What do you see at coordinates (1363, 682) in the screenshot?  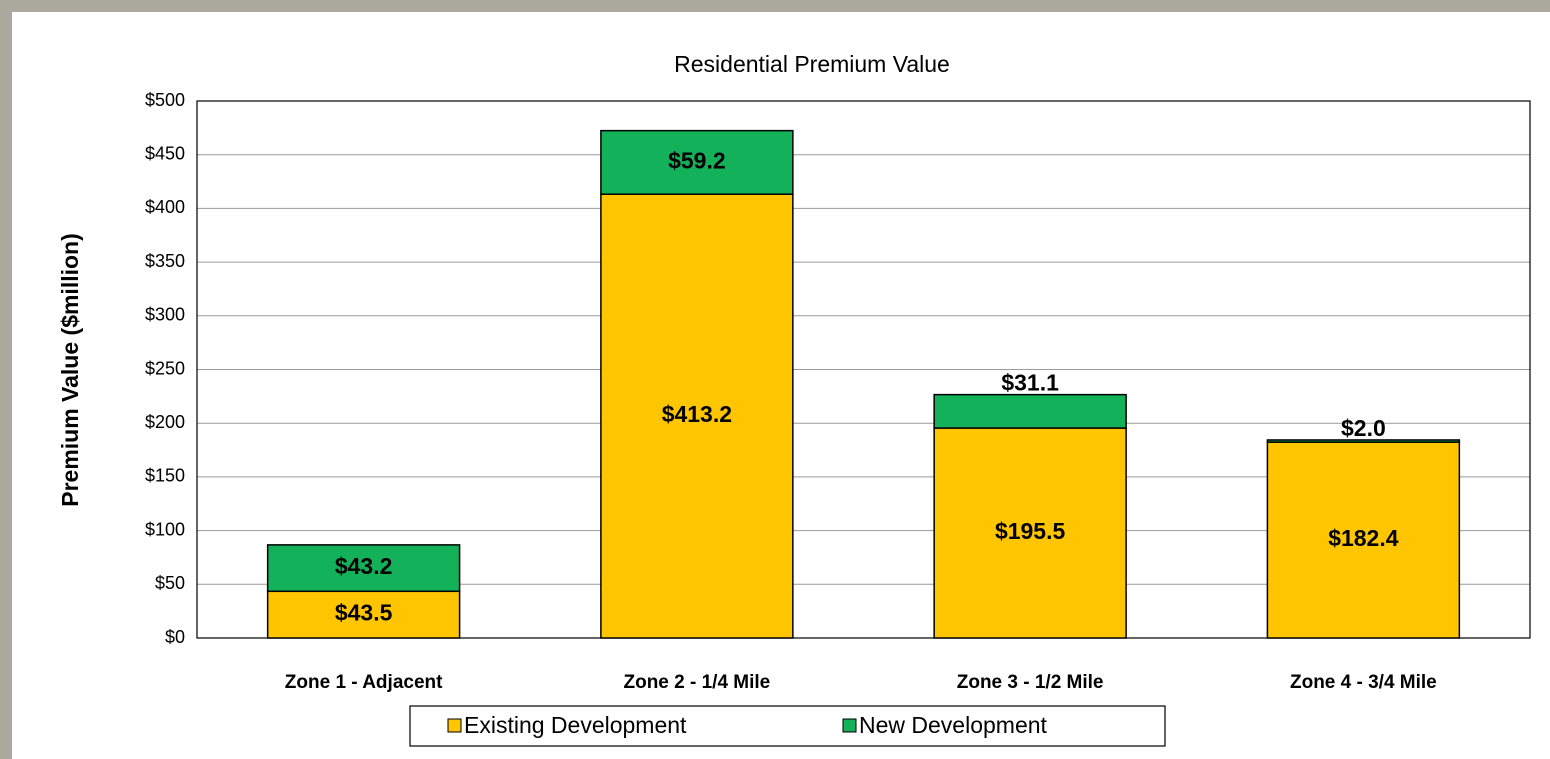 I see `x-tick-label: Zone 4 - 3/4 Mile` at bounding box center [1363, 682].